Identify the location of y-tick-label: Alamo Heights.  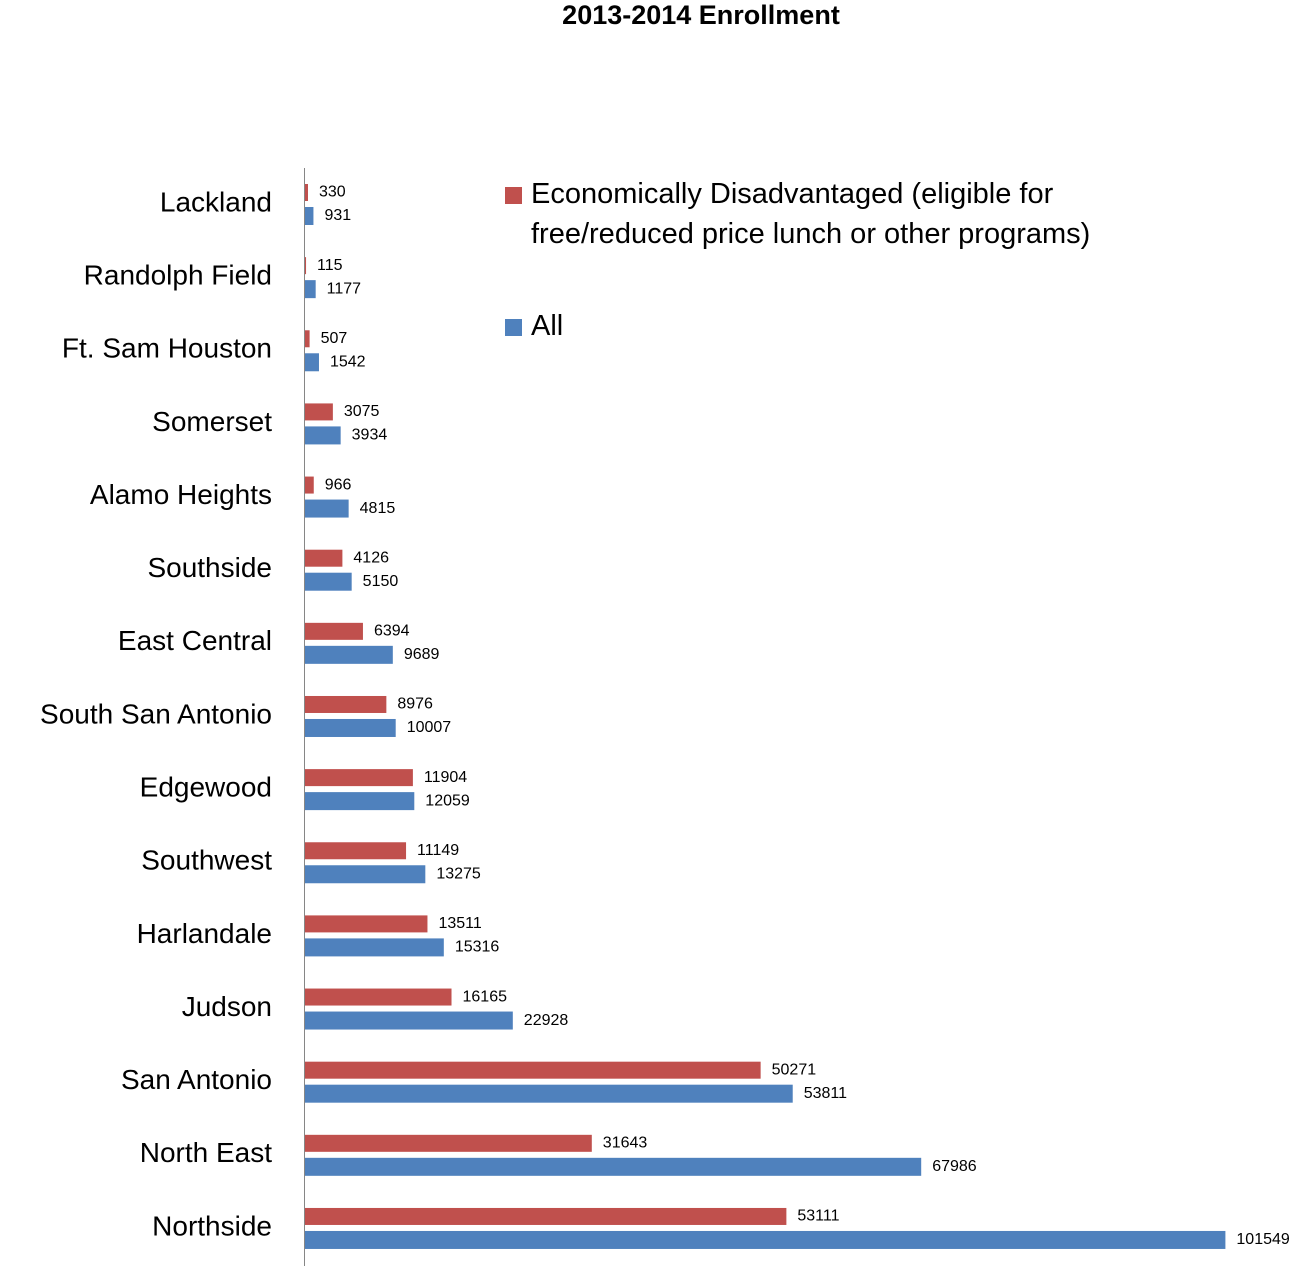
(181, 494).